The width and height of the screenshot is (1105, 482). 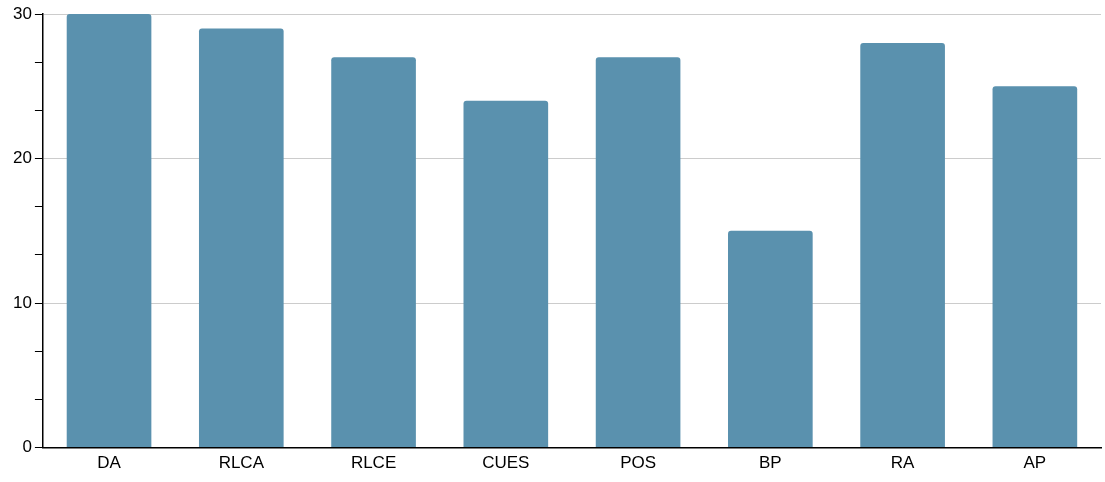 What do you see at coordinates (1035, 463) in the screenshot?
I see `x-tick-label: AP` at bounding box center [1035, 463].